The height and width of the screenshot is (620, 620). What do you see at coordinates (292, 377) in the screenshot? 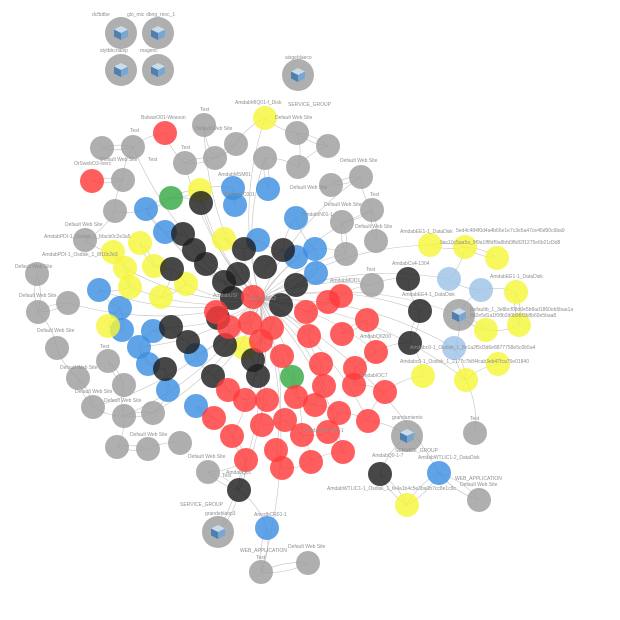
I see `graph-node-green` at bounding box center [292, 377].